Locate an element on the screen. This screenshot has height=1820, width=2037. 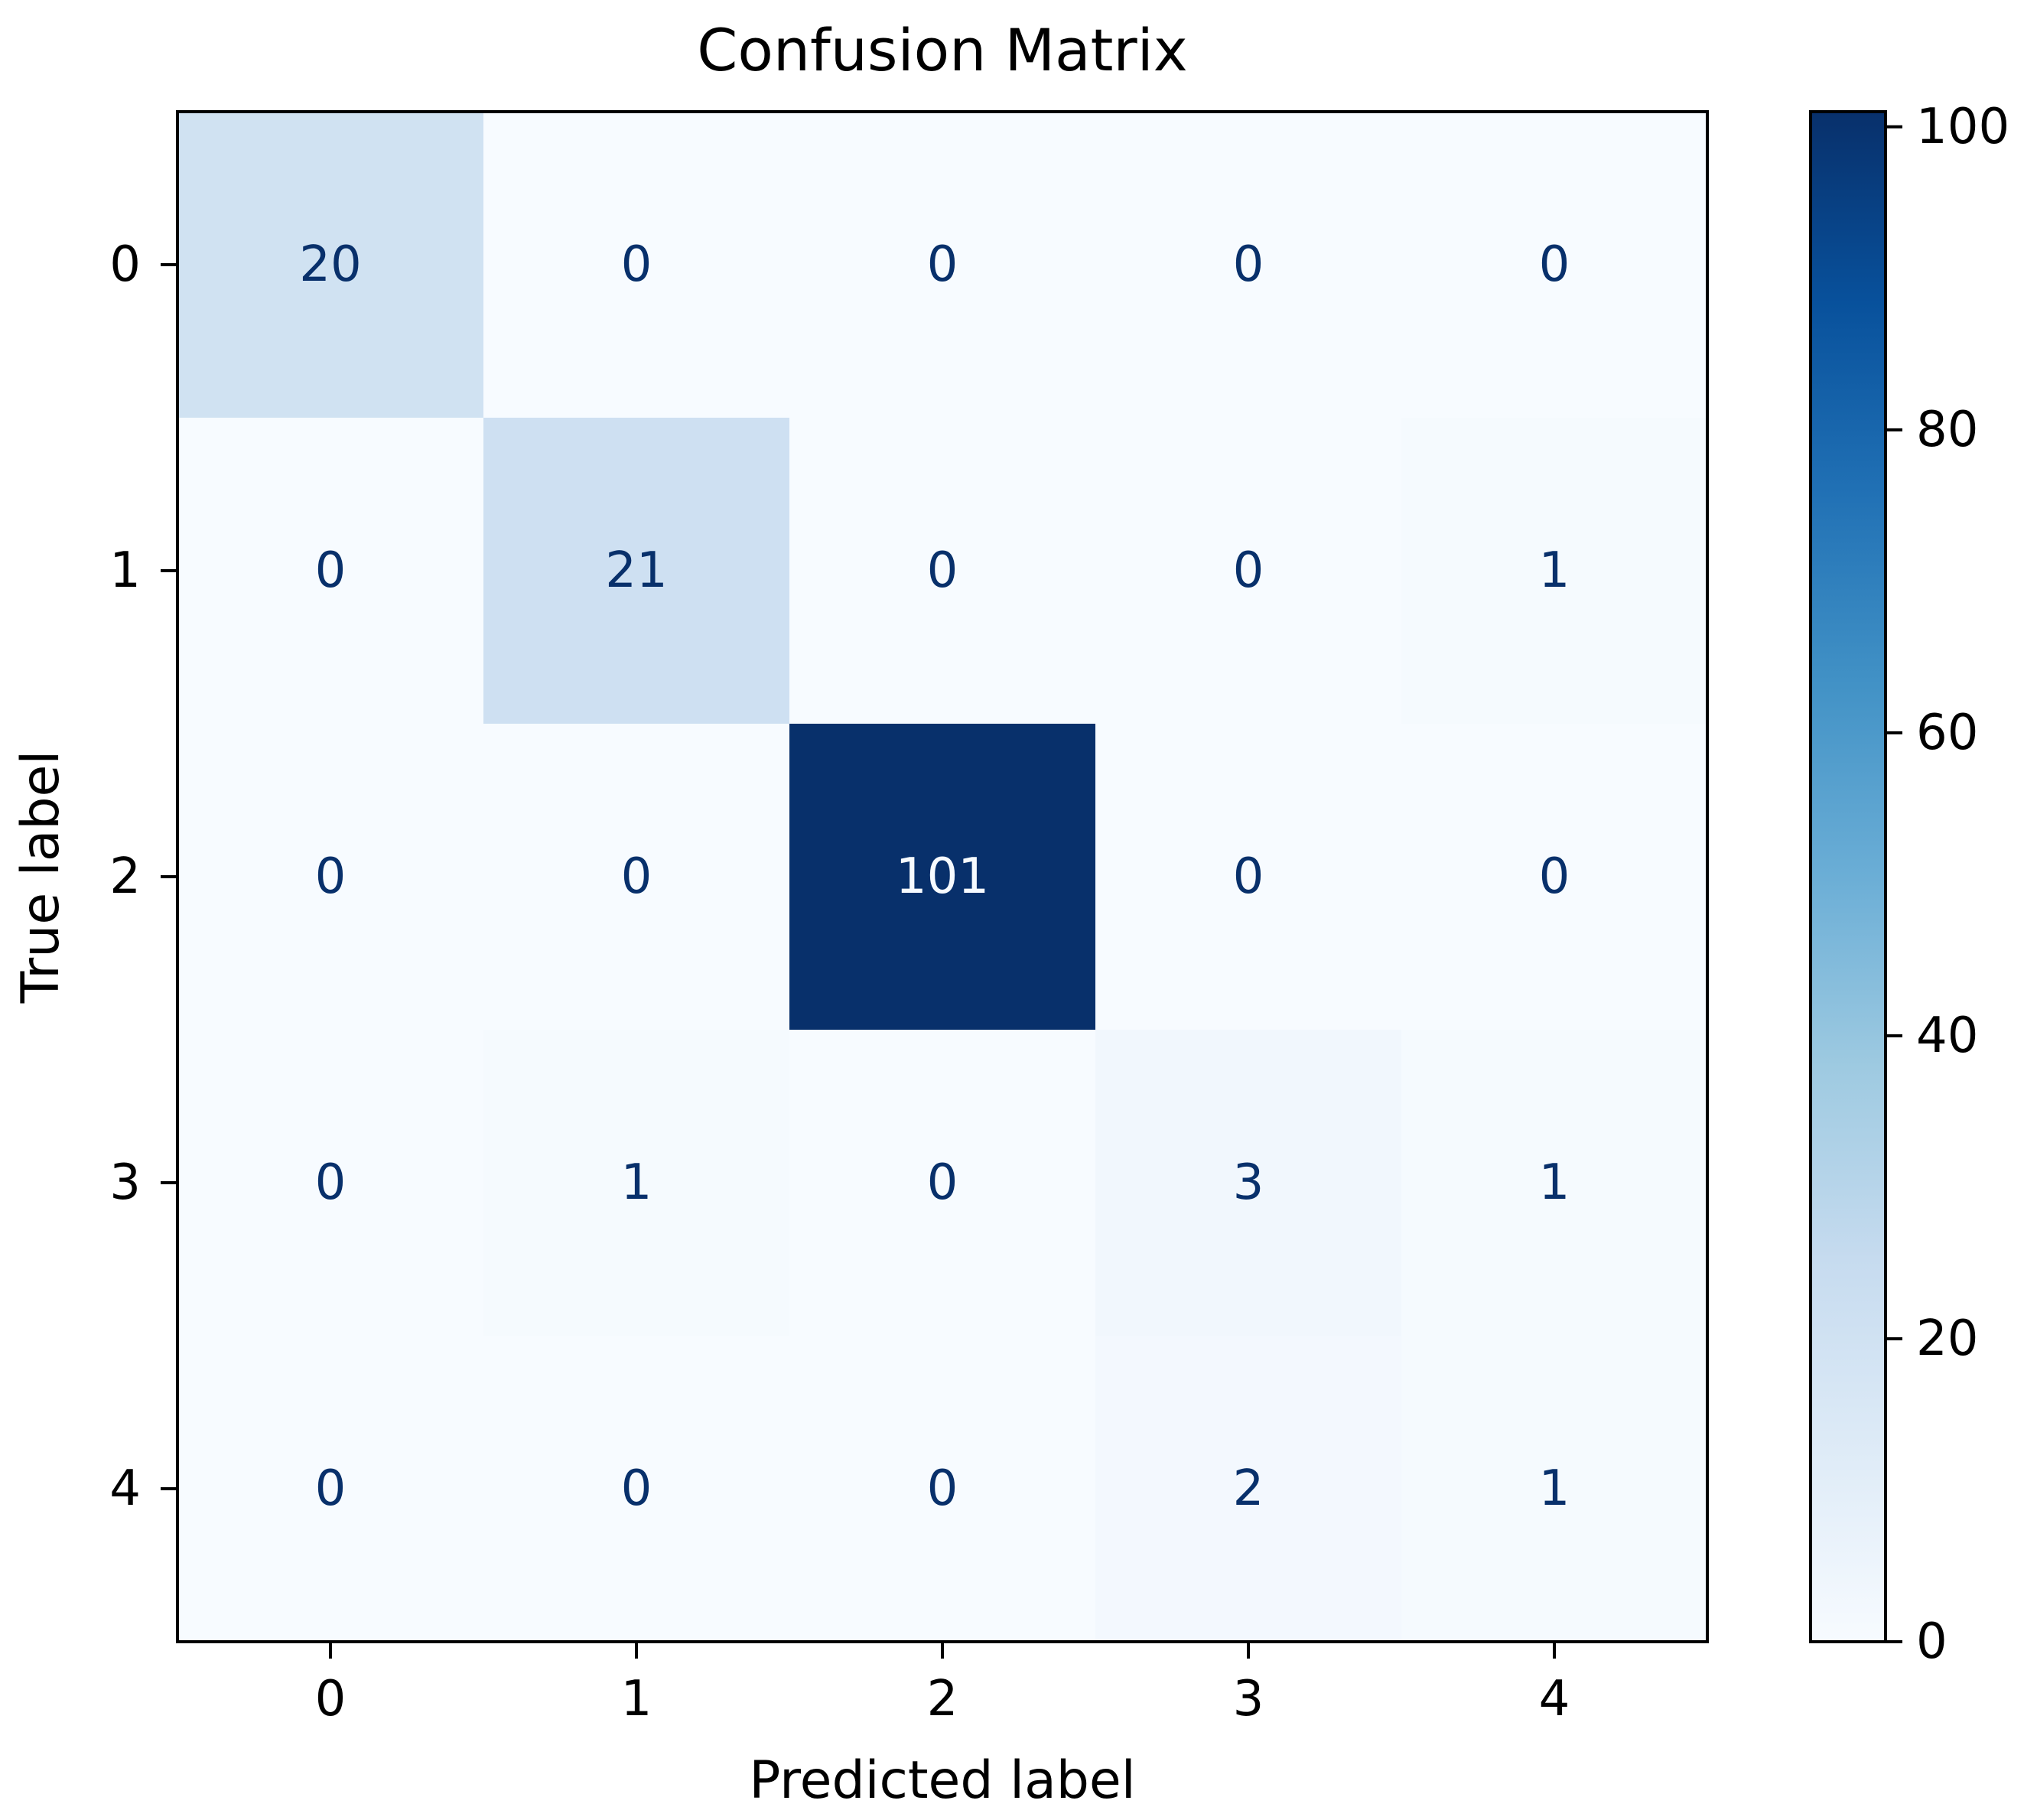
colorbar-tick-label: 20 is located at coordinates (1947, 1338).